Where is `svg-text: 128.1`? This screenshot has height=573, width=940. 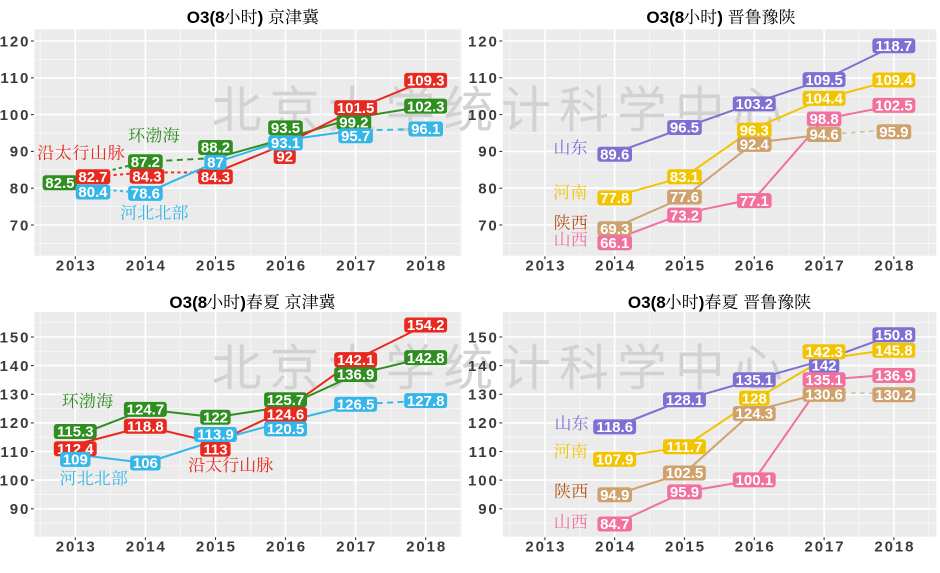 svg-text: 128.1 is located at coordinates (685, 400).